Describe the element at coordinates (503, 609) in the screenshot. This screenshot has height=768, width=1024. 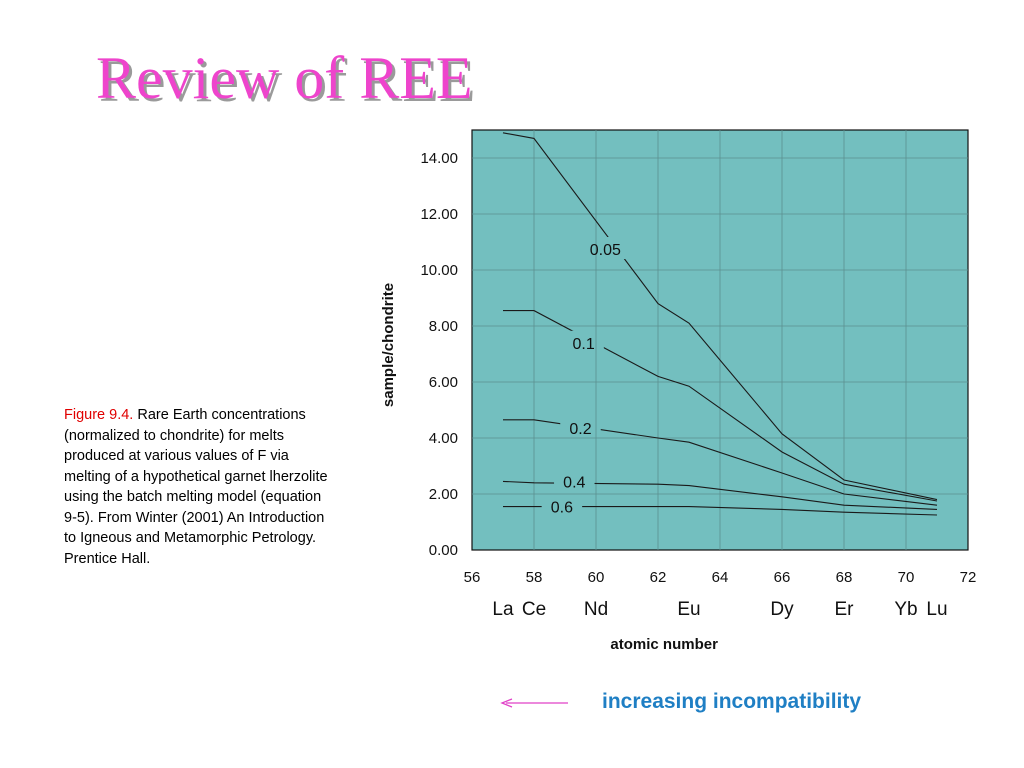
I see `element-label-la: La` at that location.